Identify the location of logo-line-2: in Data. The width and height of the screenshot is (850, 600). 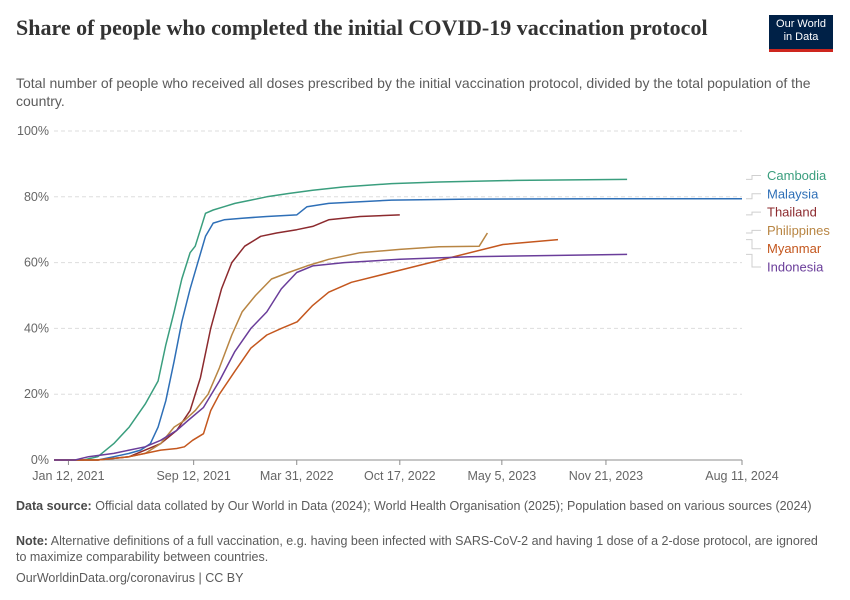
(801, 37).